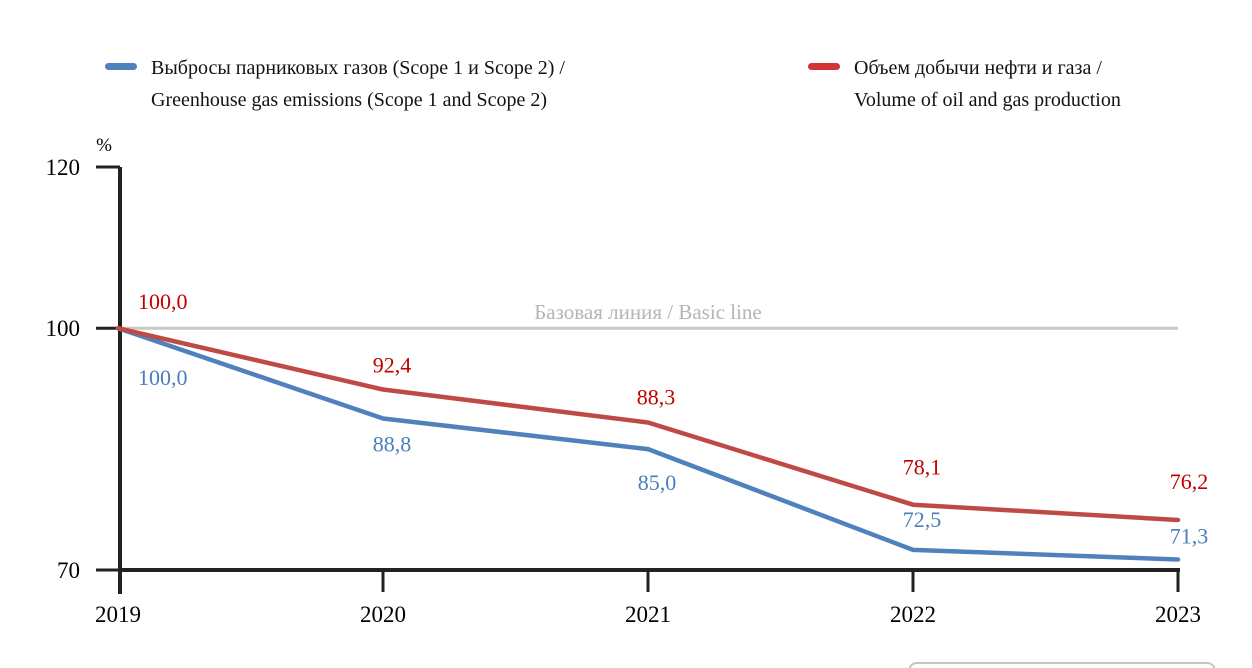 Image resolution: width=1252 pixels, height=668 pixels. Describe the element at coordinates (648, 614) in the screenshot. I see `x-tick-label: 2021` at that location.